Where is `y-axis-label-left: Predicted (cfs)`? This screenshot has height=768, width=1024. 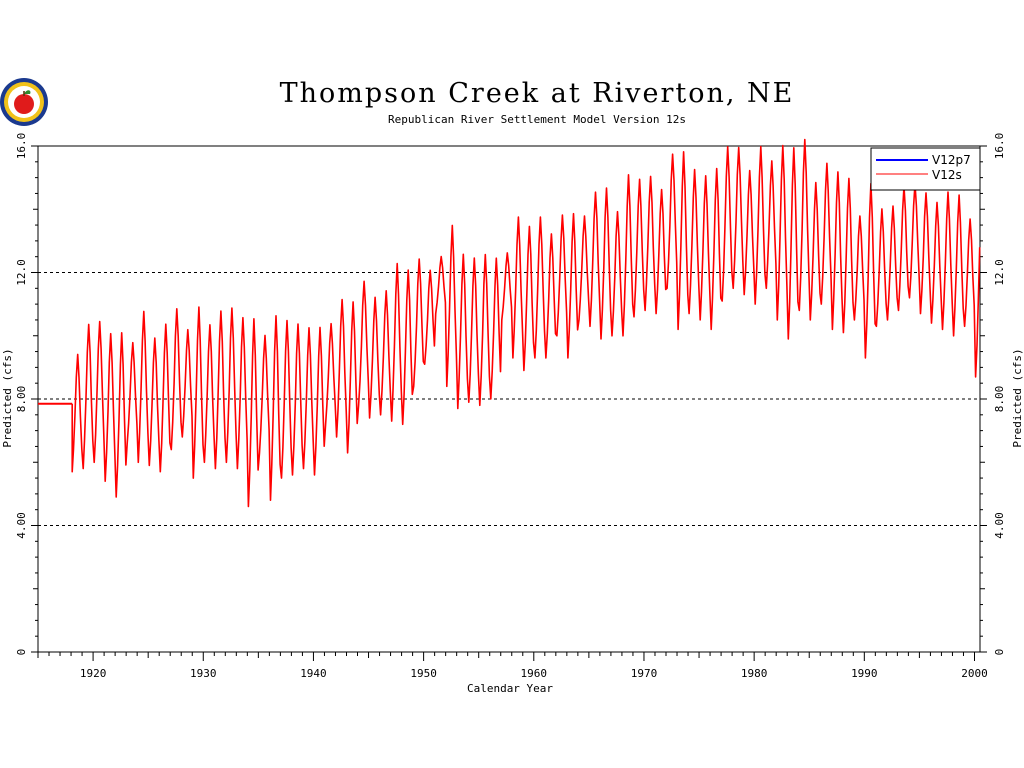
y-axis-label-left: Predicted (cfs) is located at coordinates (7, 397).